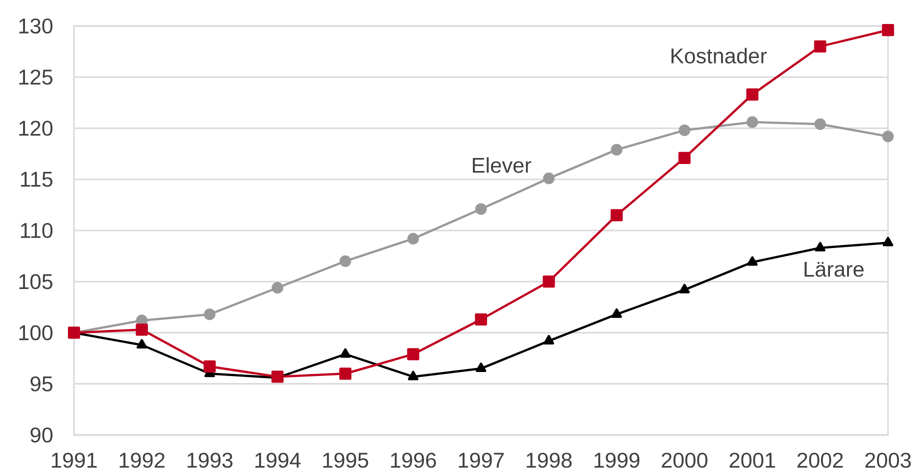 The height and width of the screenshot is (473, 920). Describe the element at coordinates (35, 332) in the screenshot. I see `y-tick-label: 100` at that location.